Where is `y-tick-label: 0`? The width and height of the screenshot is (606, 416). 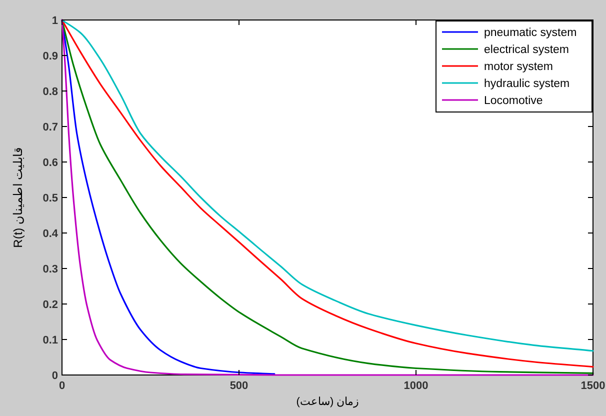
y-tick-label: 0 is located at coordinates (55, 376).